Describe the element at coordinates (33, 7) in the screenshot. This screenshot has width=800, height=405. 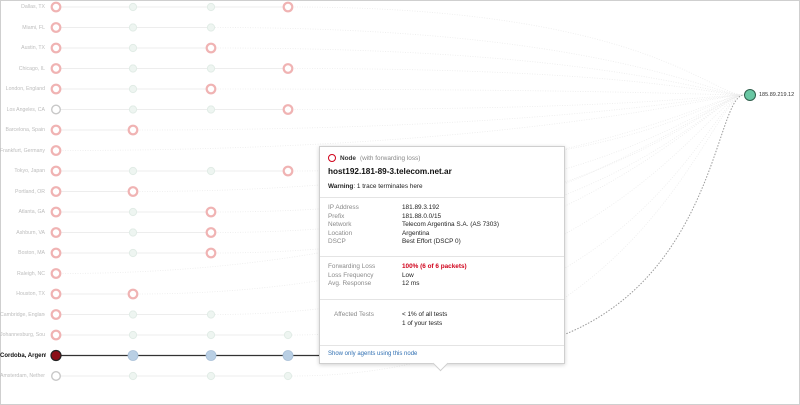
I see `agent-label: Dallas, TX` at that location.